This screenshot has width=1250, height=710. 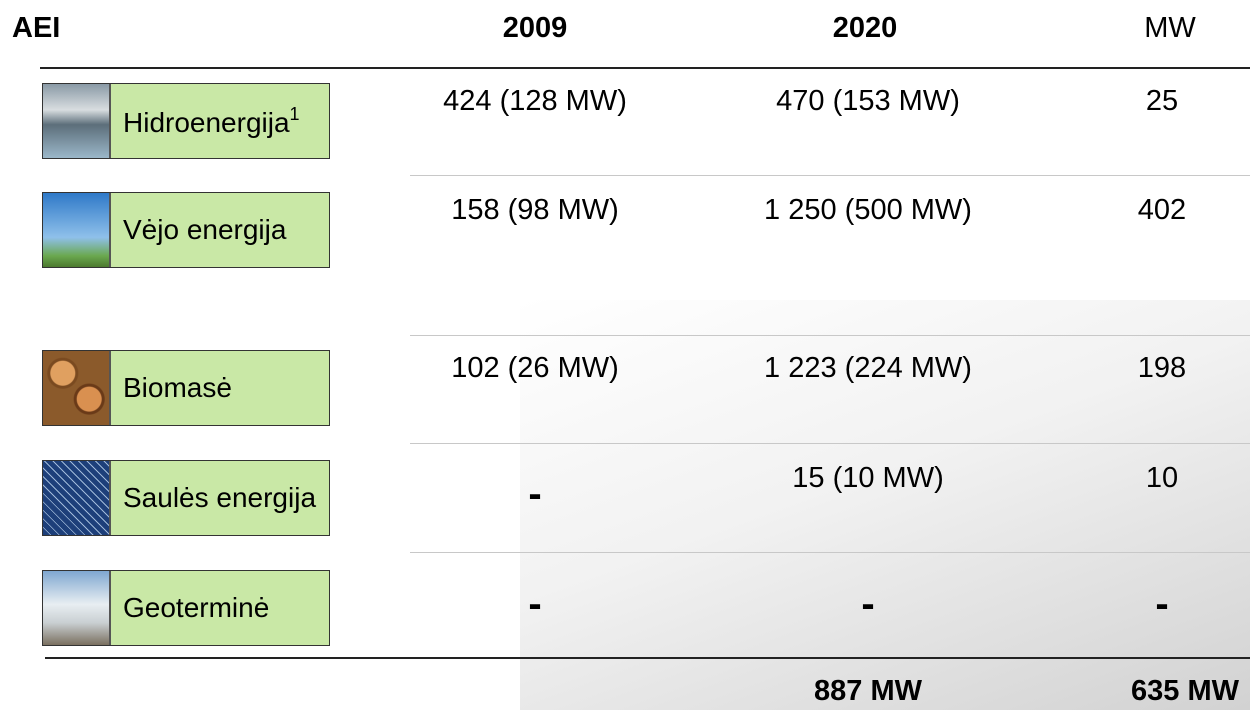 I want to click on footnote-mark: 1, so click(x=294, y=113).